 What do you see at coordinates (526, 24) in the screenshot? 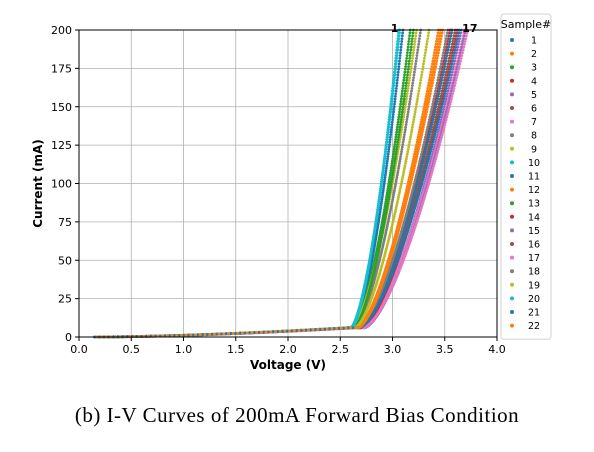
I see `legend-title: Sample#` at bounding box center [526, 24].